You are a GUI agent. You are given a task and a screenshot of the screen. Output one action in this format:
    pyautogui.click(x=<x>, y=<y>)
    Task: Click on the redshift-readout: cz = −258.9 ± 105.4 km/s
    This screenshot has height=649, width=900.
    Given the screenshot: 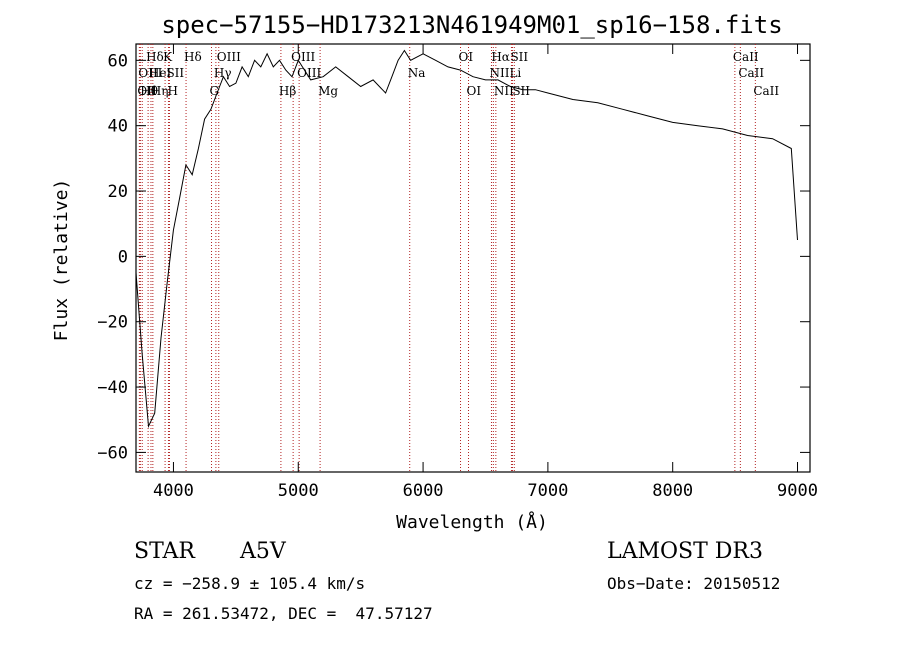 What is the action you would take?
    pyautogui.click(x=250, y=583)
    